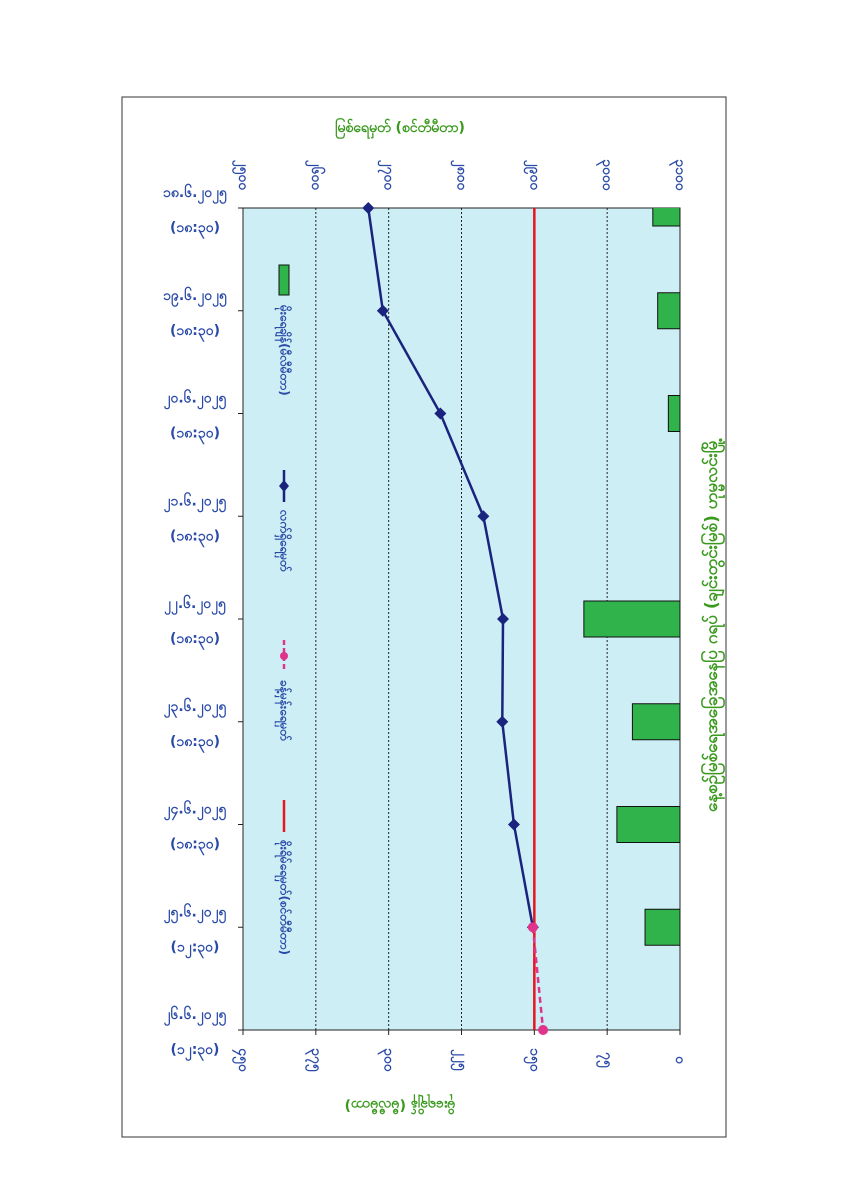  What do you see at coordinates (314, 1060) in the screenshot?
I see `y2-tick-label: ၃၇၅` at bounding box center [314, 1060].